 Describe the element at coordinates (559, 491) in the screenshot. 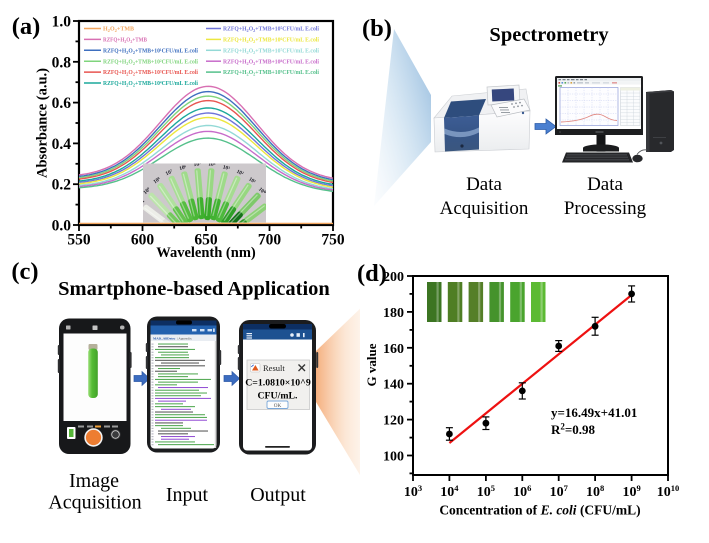

I see `svg-text: 107` at that location.